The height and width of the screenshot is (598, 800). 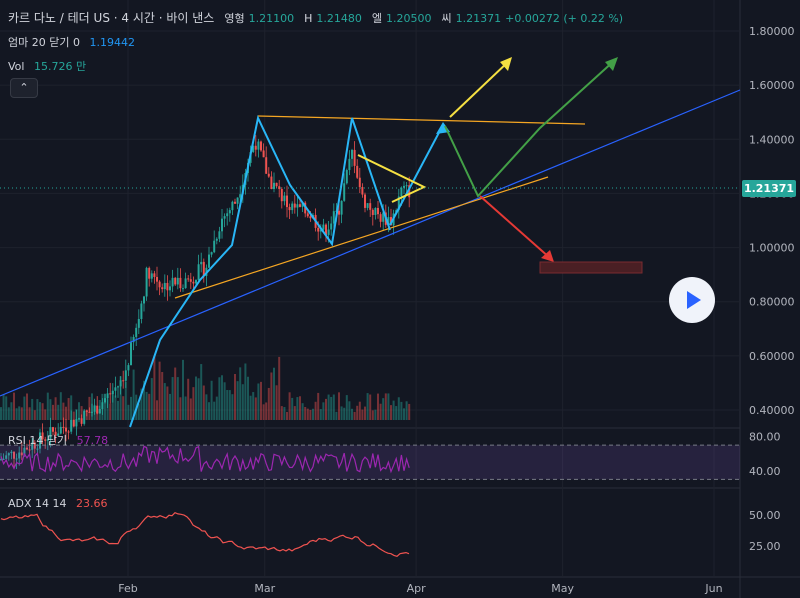 I want to click on collapse-legend-button: ⌃, so click(x=24, y=88).